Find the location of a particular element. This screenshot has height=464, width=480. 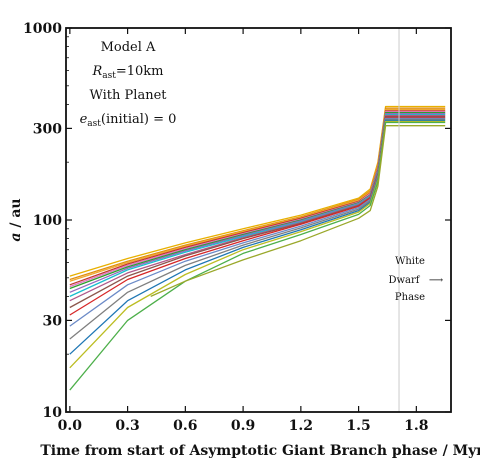

y-axis-title: a / au is located at coordinates (16, 219).